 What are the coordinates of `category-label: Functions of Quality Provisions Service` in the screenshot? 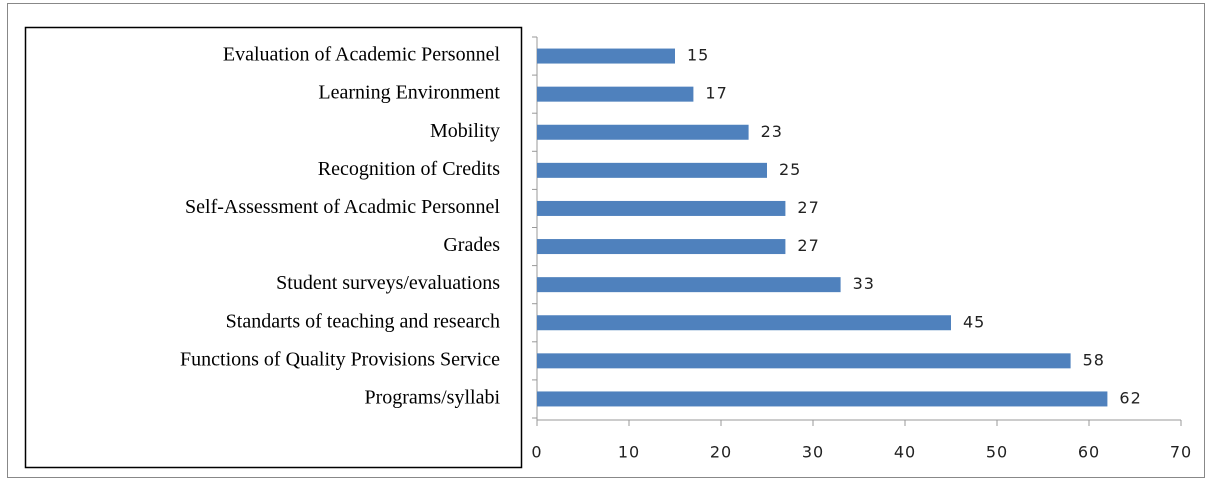 It's located at (340, 359).